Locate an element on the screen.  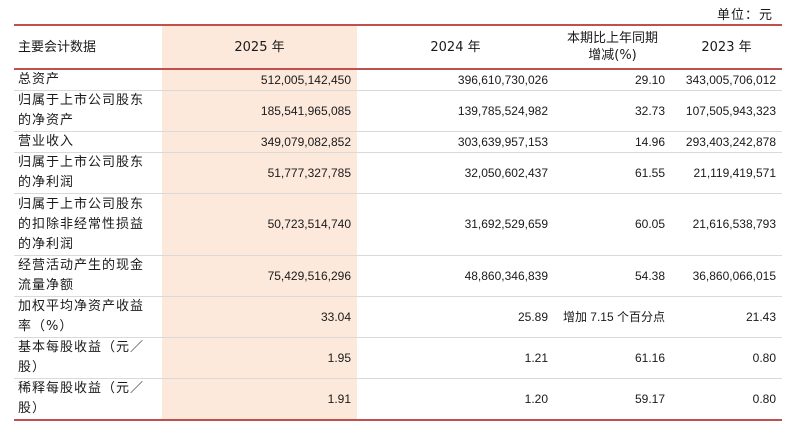
cell-2023: 21,119,419,571 is located at coordinates (726, 173).